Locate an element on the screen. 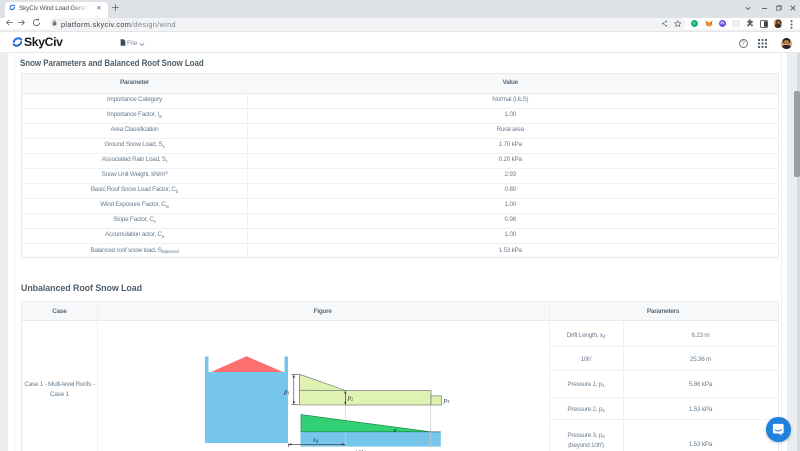 The height and width of the screenshot is (451, 800). svg-text: p1 is located at coordinates (286, 392).